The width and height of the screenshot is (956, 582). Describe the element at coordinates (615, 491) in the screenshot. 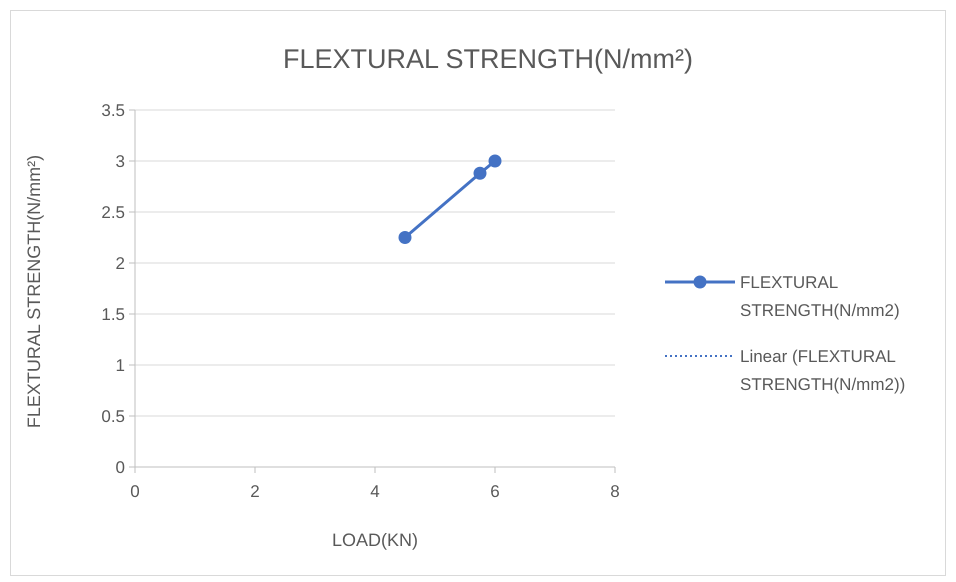

I see `x-tick-label: 8` at that location.